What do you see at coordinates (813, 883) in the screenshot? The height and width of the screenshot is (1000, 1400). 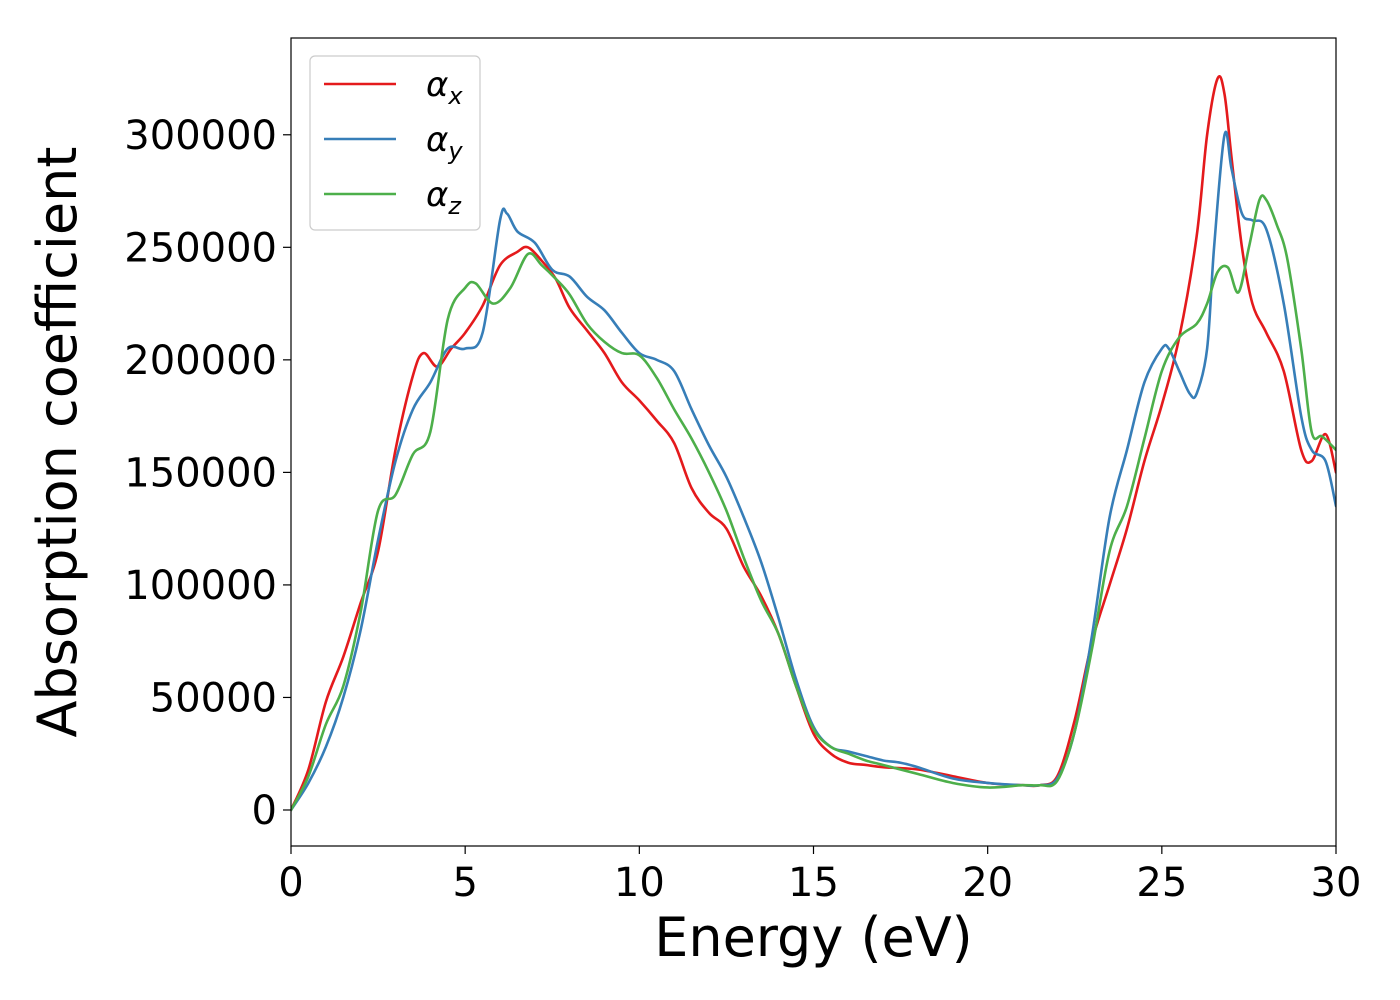 I see `x-tick-label: 15` at bounding box center [813, 883].